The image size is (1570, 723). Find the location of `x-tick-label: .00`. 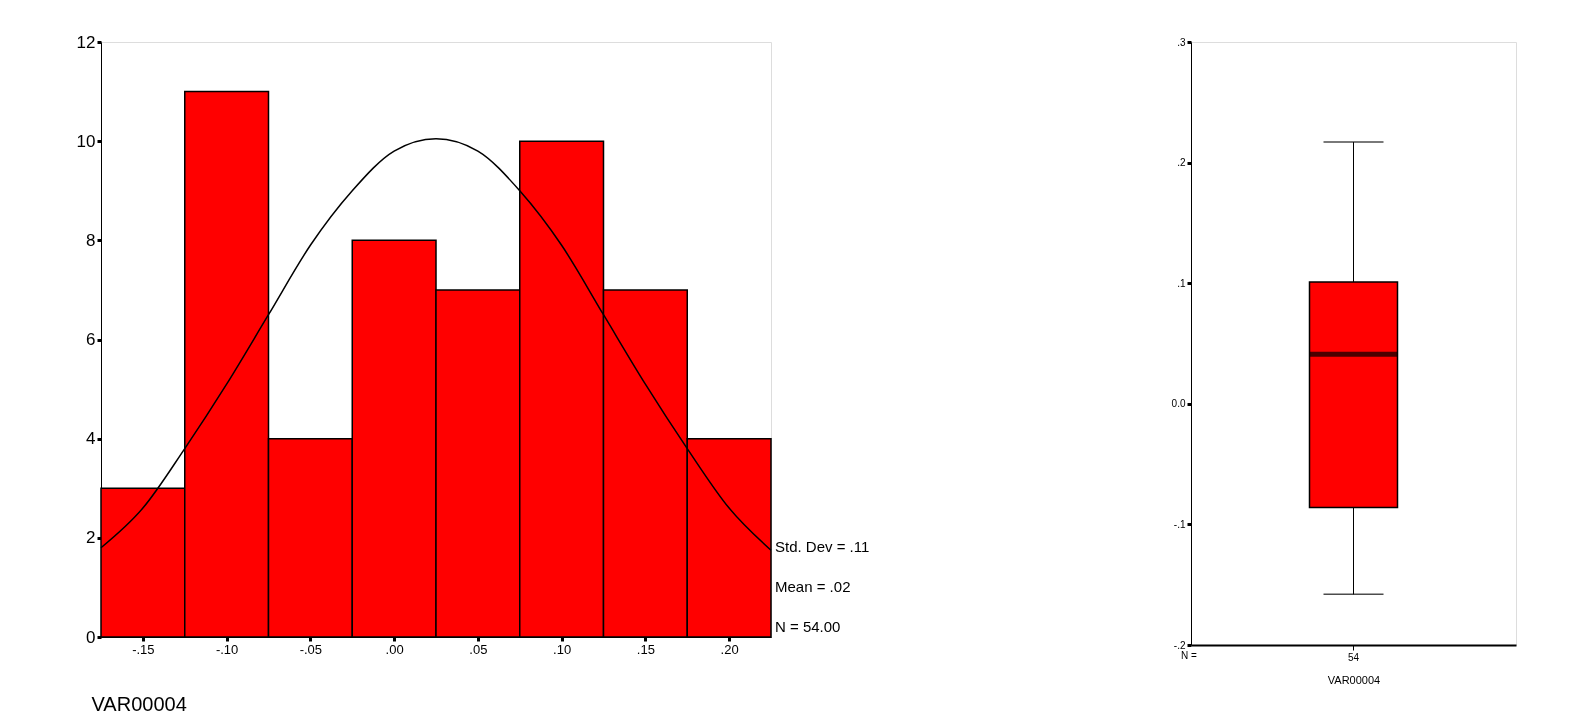

x-tick-label: .00 is located at coordinates (394, 649).